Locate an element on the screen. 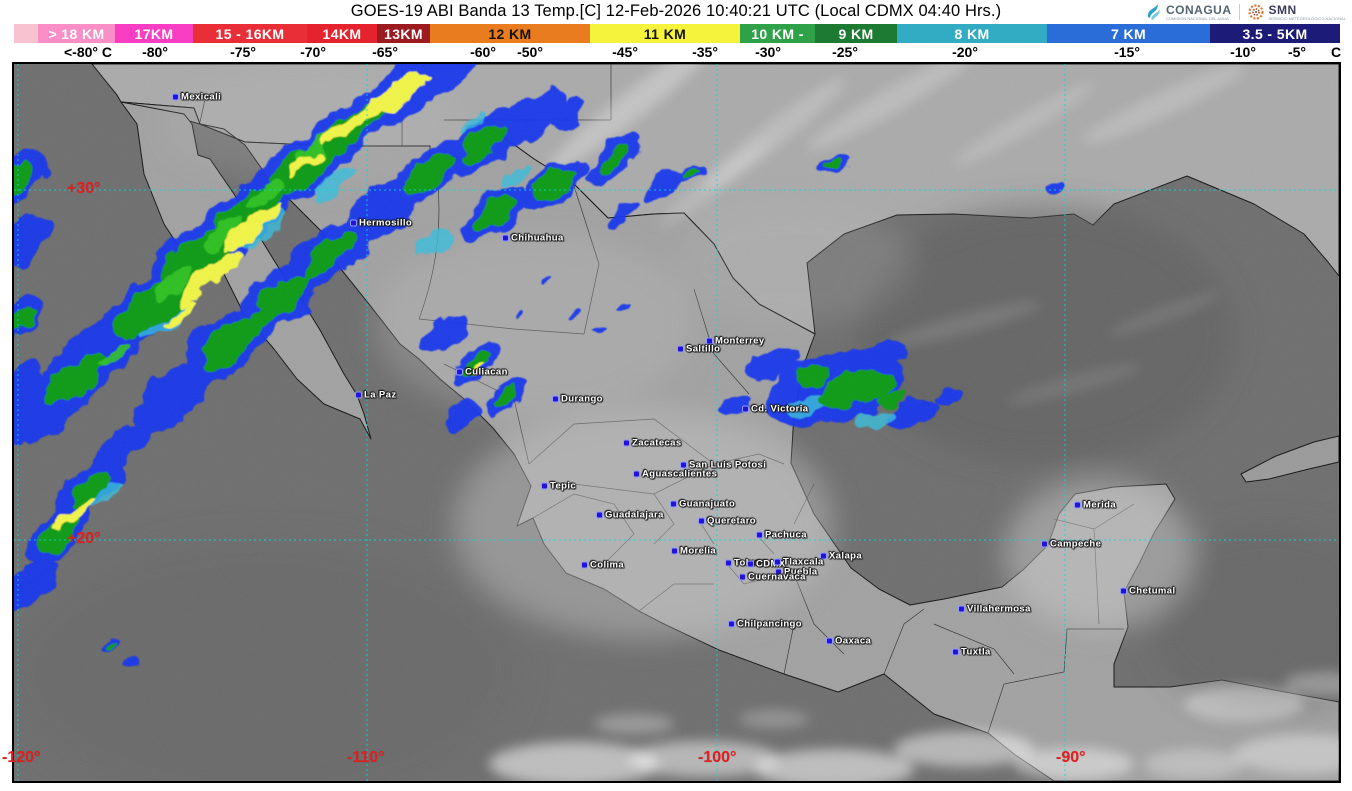 The image size is (1352, 791). colorbar-seg-17km: 17KM is located at coordinates (154, 33).